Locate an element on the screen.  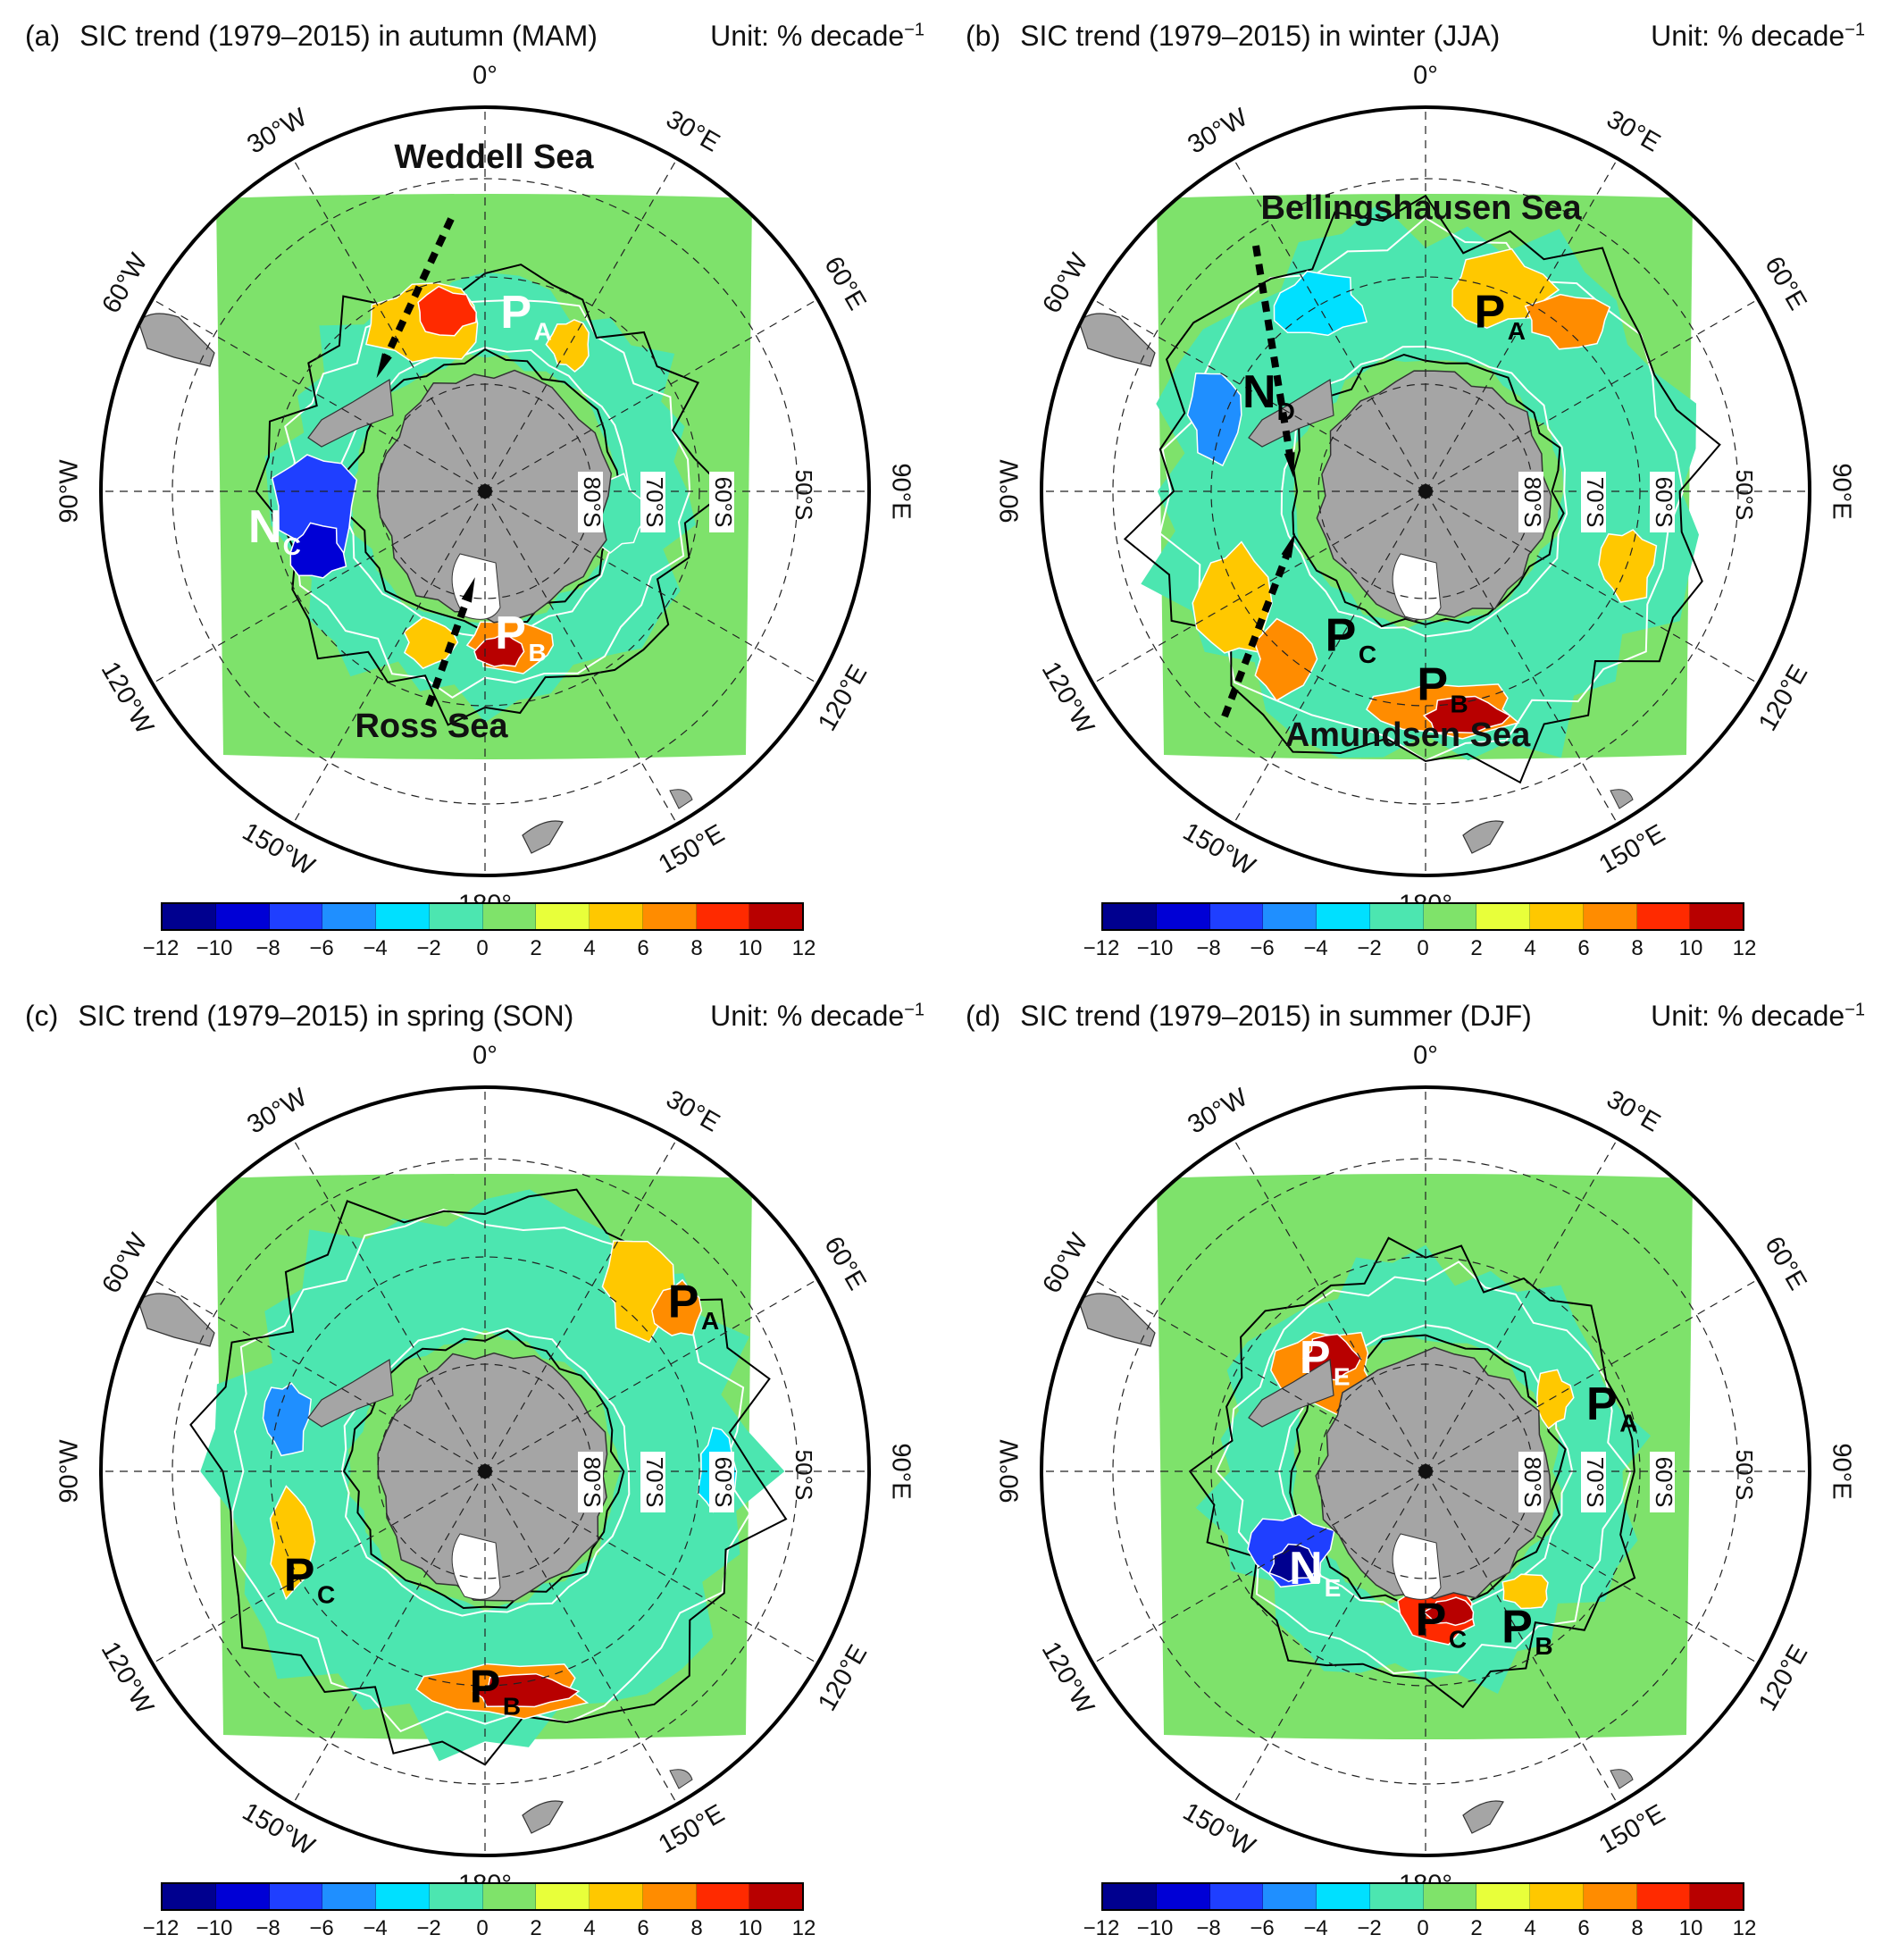
lat-label: 50°S is located at coordinates (1744, 1475).